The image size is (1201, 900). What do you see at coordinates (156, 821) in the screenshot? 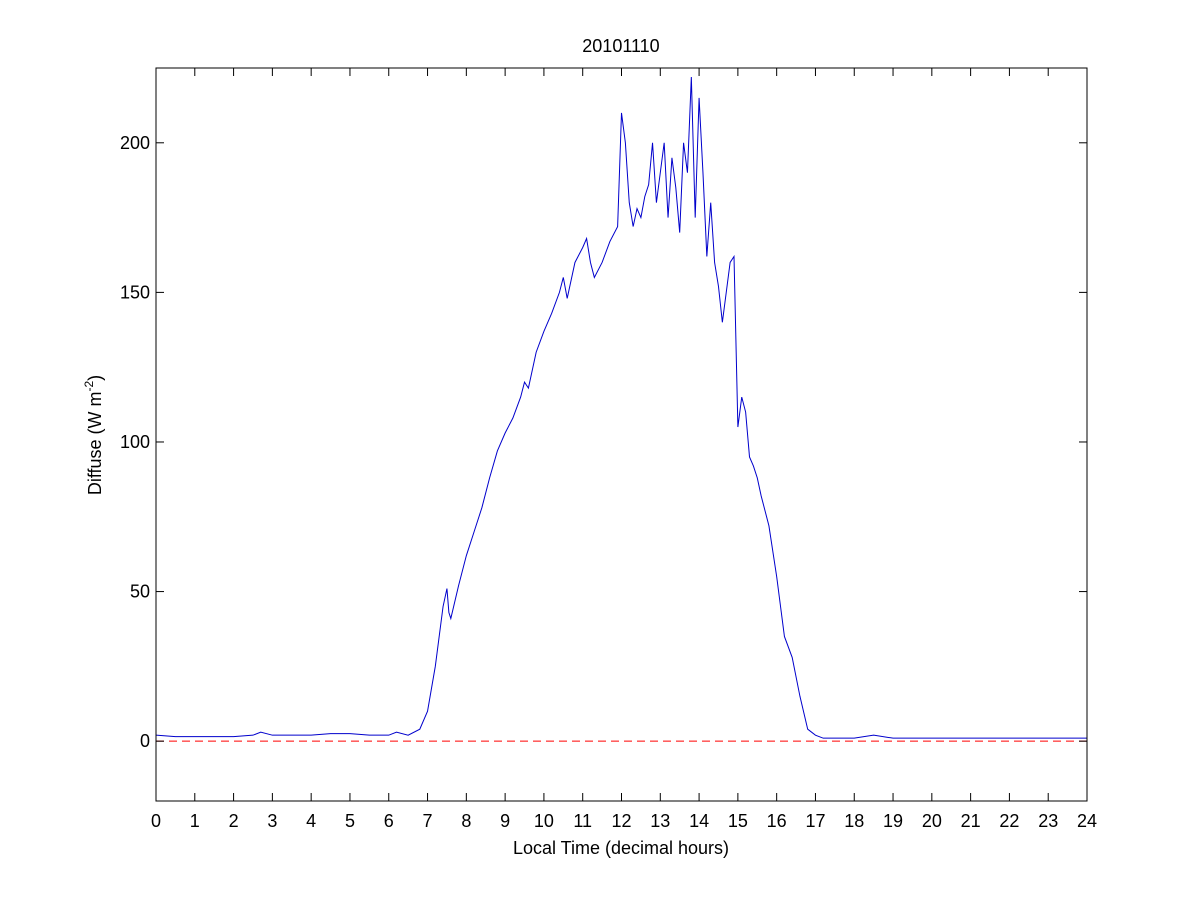
I see `x-tick-label: 0` at bounding box center [156, 821].